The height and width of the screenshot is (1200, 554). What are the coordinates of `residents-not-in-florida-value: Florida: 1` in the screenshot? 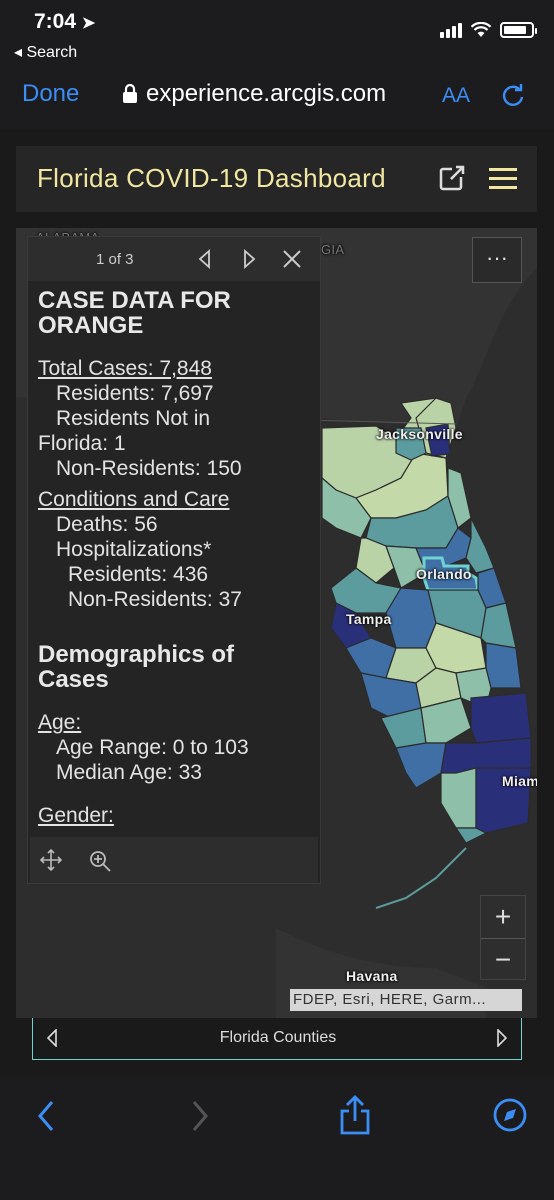 It's located at (82, 443).